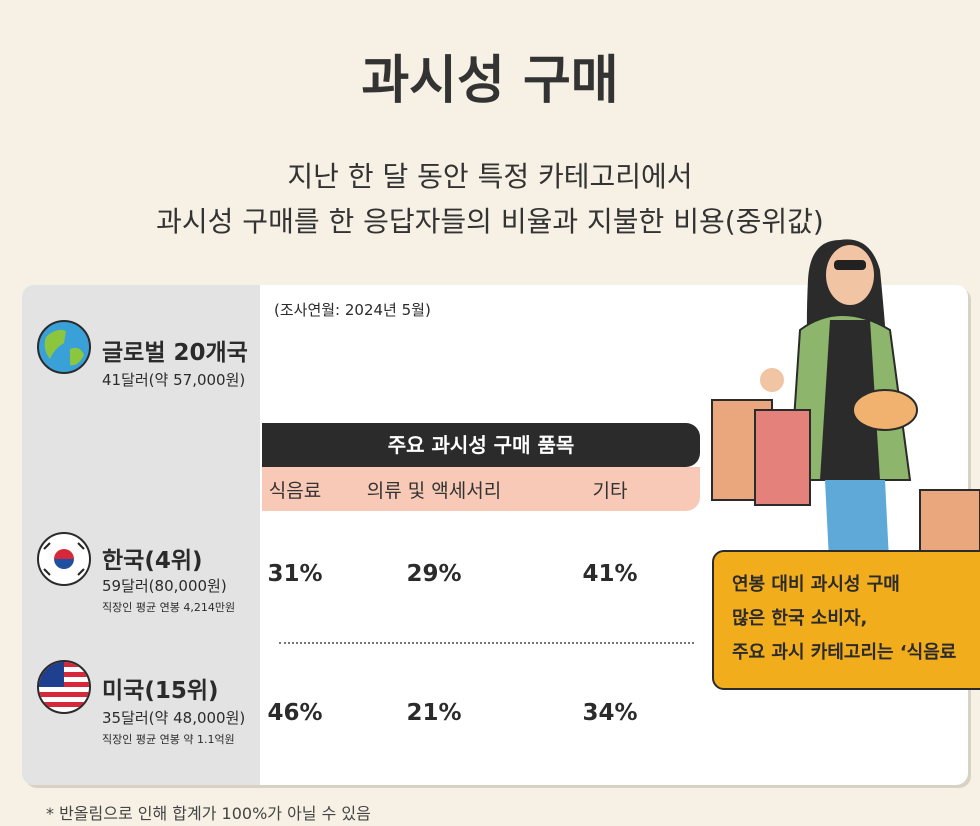 Image resolution: width=980 pixels, height=826 pixels. I want to click on column-header-bar, so click(481, 489).